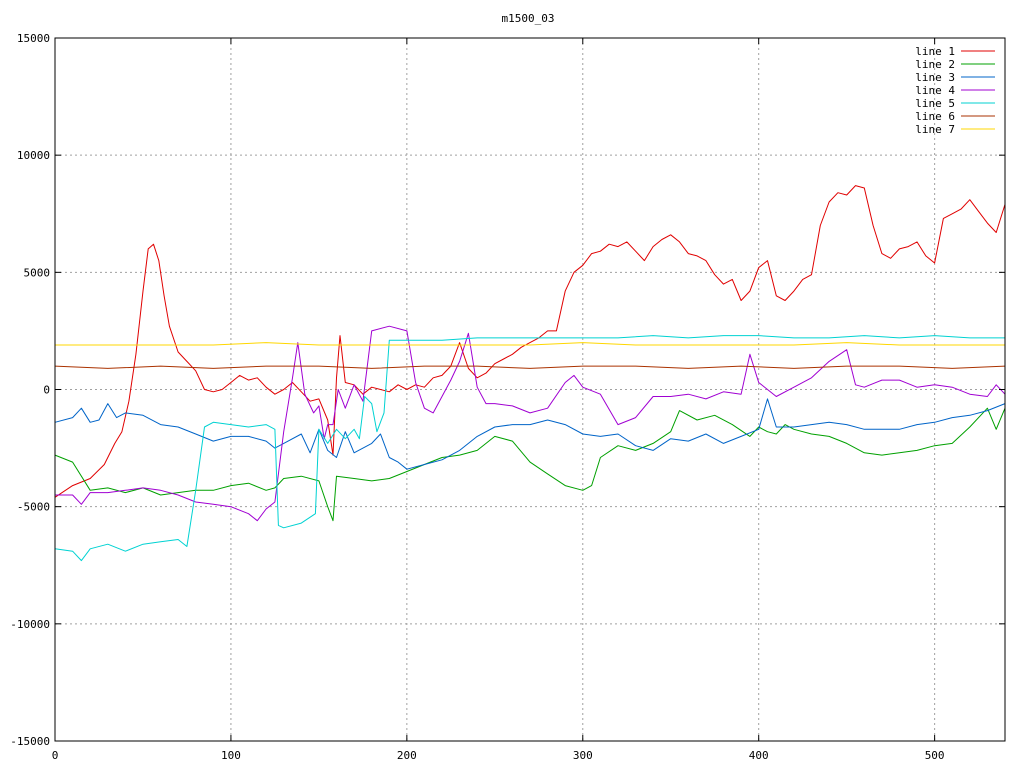 This screenshot has width=1024, height=768. I want to click on legend-label: line 2, so click(935, 64).